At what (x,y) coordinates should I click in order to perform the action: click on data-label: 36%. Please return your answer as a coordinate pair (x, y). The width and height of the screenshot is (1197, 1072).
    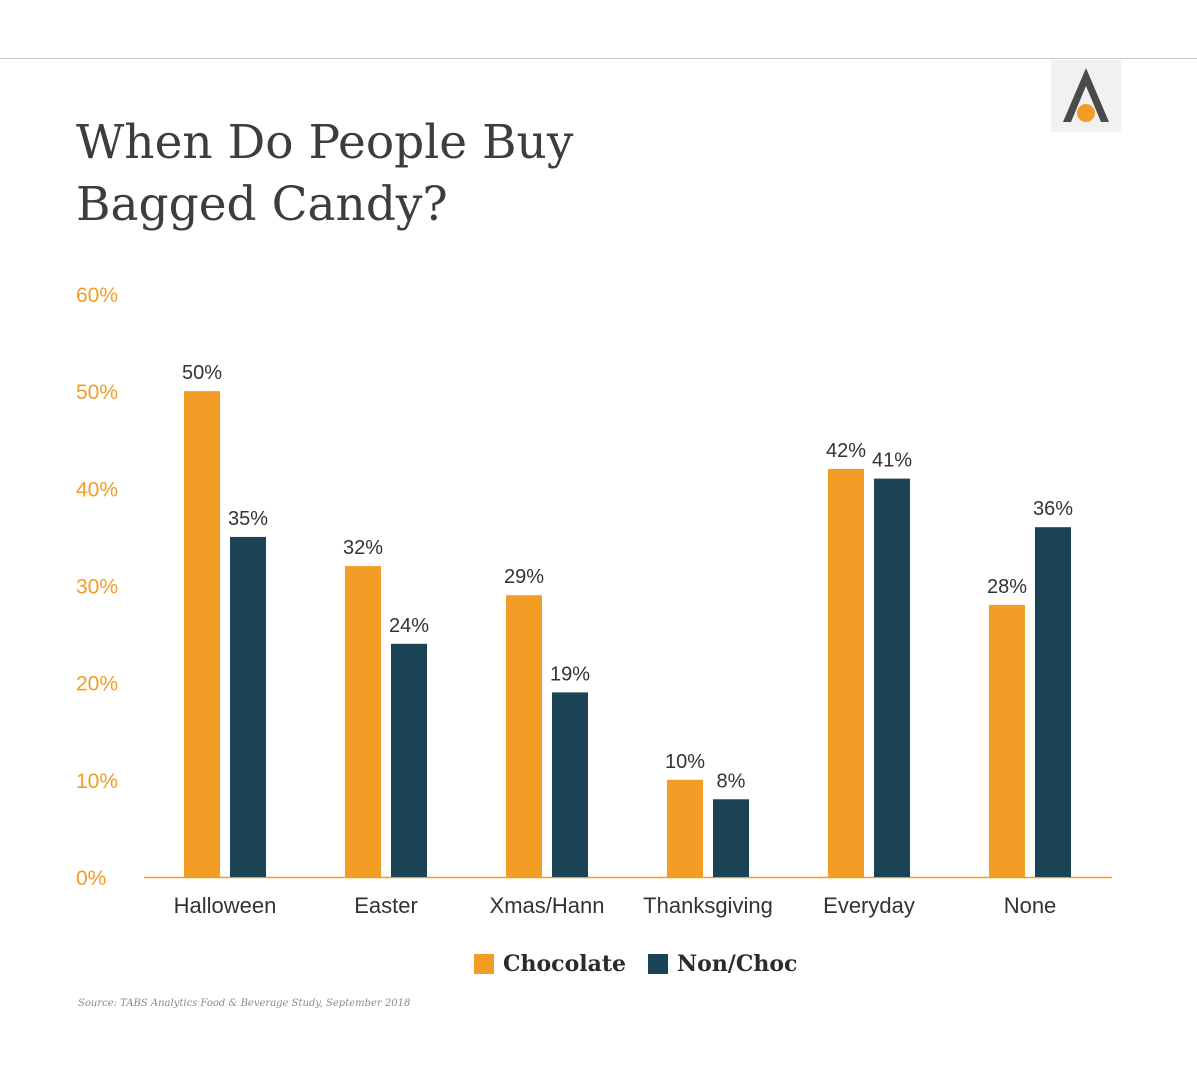
    Looking at the image, I should click on (1053, 509).